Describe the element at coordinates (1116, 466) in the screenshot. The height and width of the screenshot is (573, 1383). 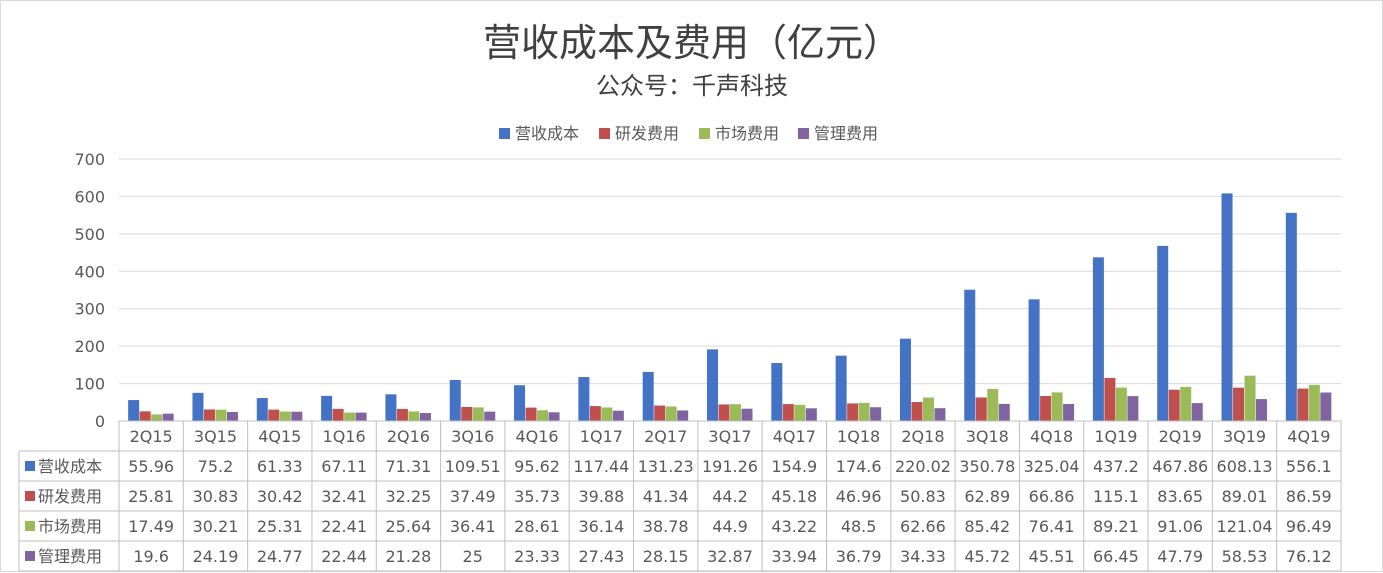
I see `table-cell-value: 437.2` at that location.